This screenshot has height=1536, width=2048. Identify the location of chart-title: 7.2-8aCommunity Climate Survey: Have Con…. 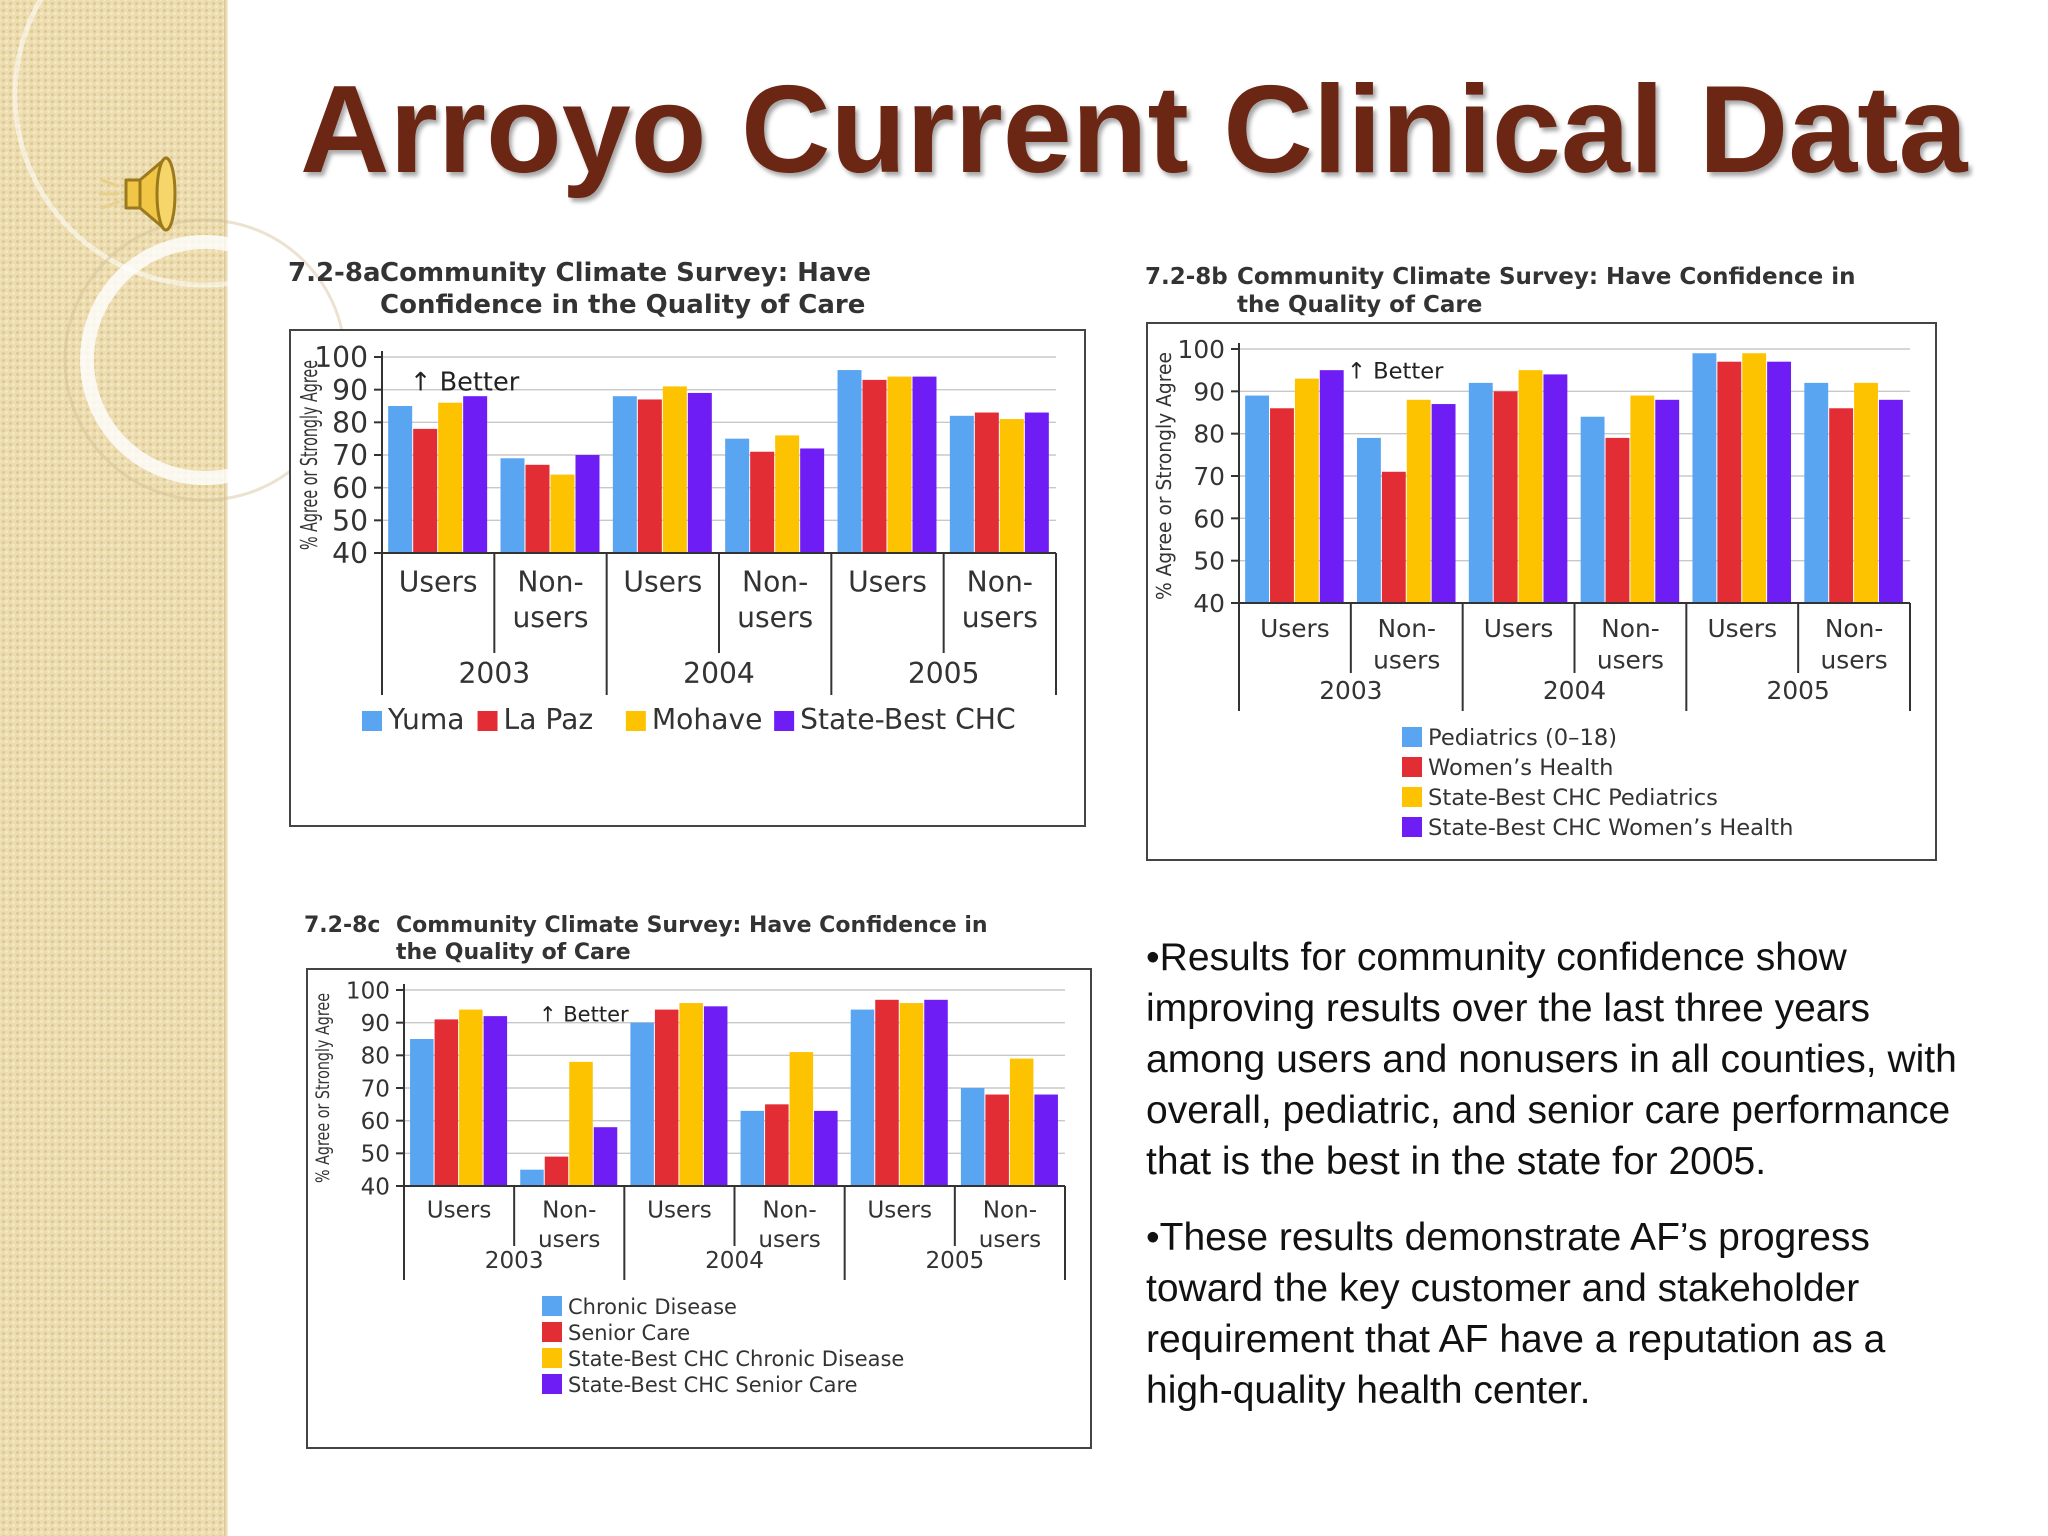
(654, 289).